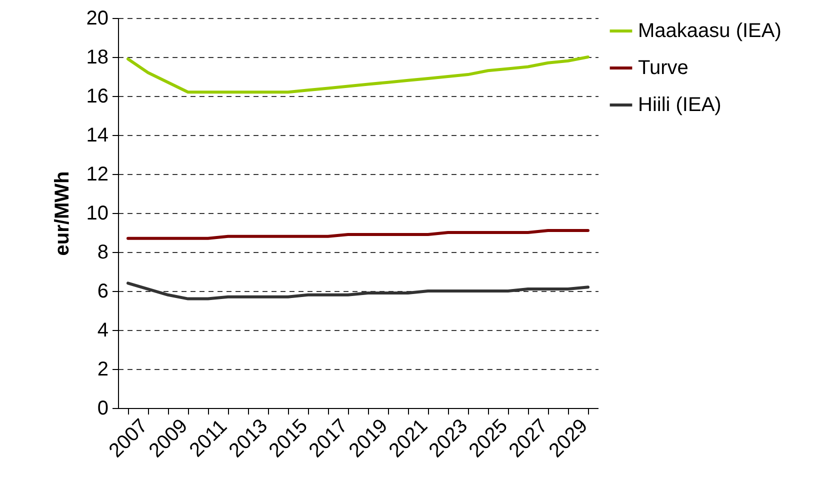  Describe the element at coordinates (663, 68) in the screenshot. I see `legend-label: Turve` at that location.